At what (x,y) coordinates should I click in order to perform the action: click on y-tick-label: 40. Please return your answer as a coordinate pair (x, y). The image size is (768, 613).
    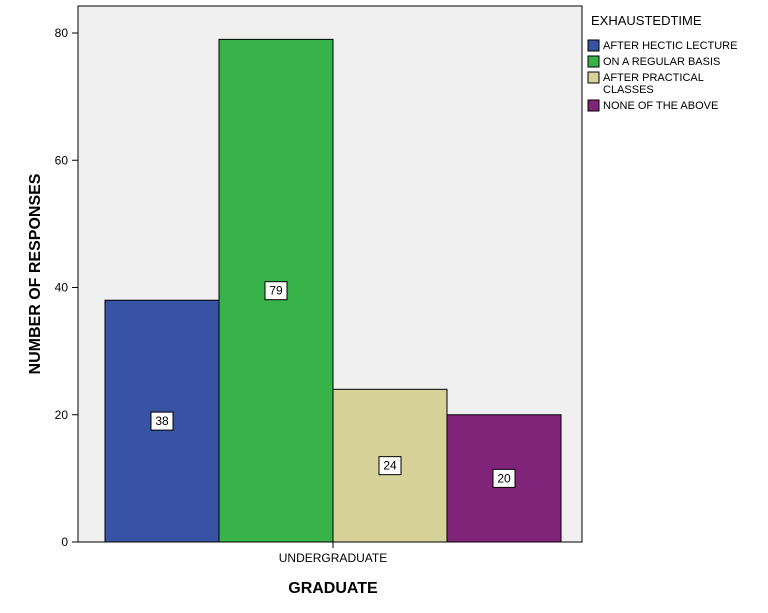
    Looking at the image, I should click on (62, 288).